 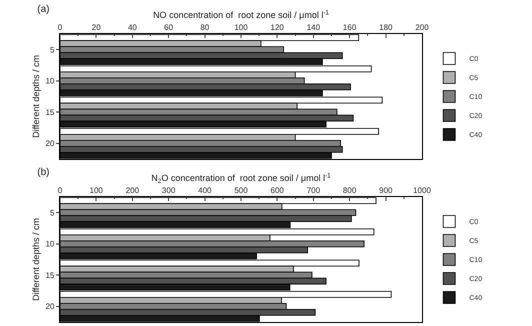 What do you see at coordinates (205, 190) in the screenshot?
I see `x-tick-label: 400` at bounding box center [205, 190].